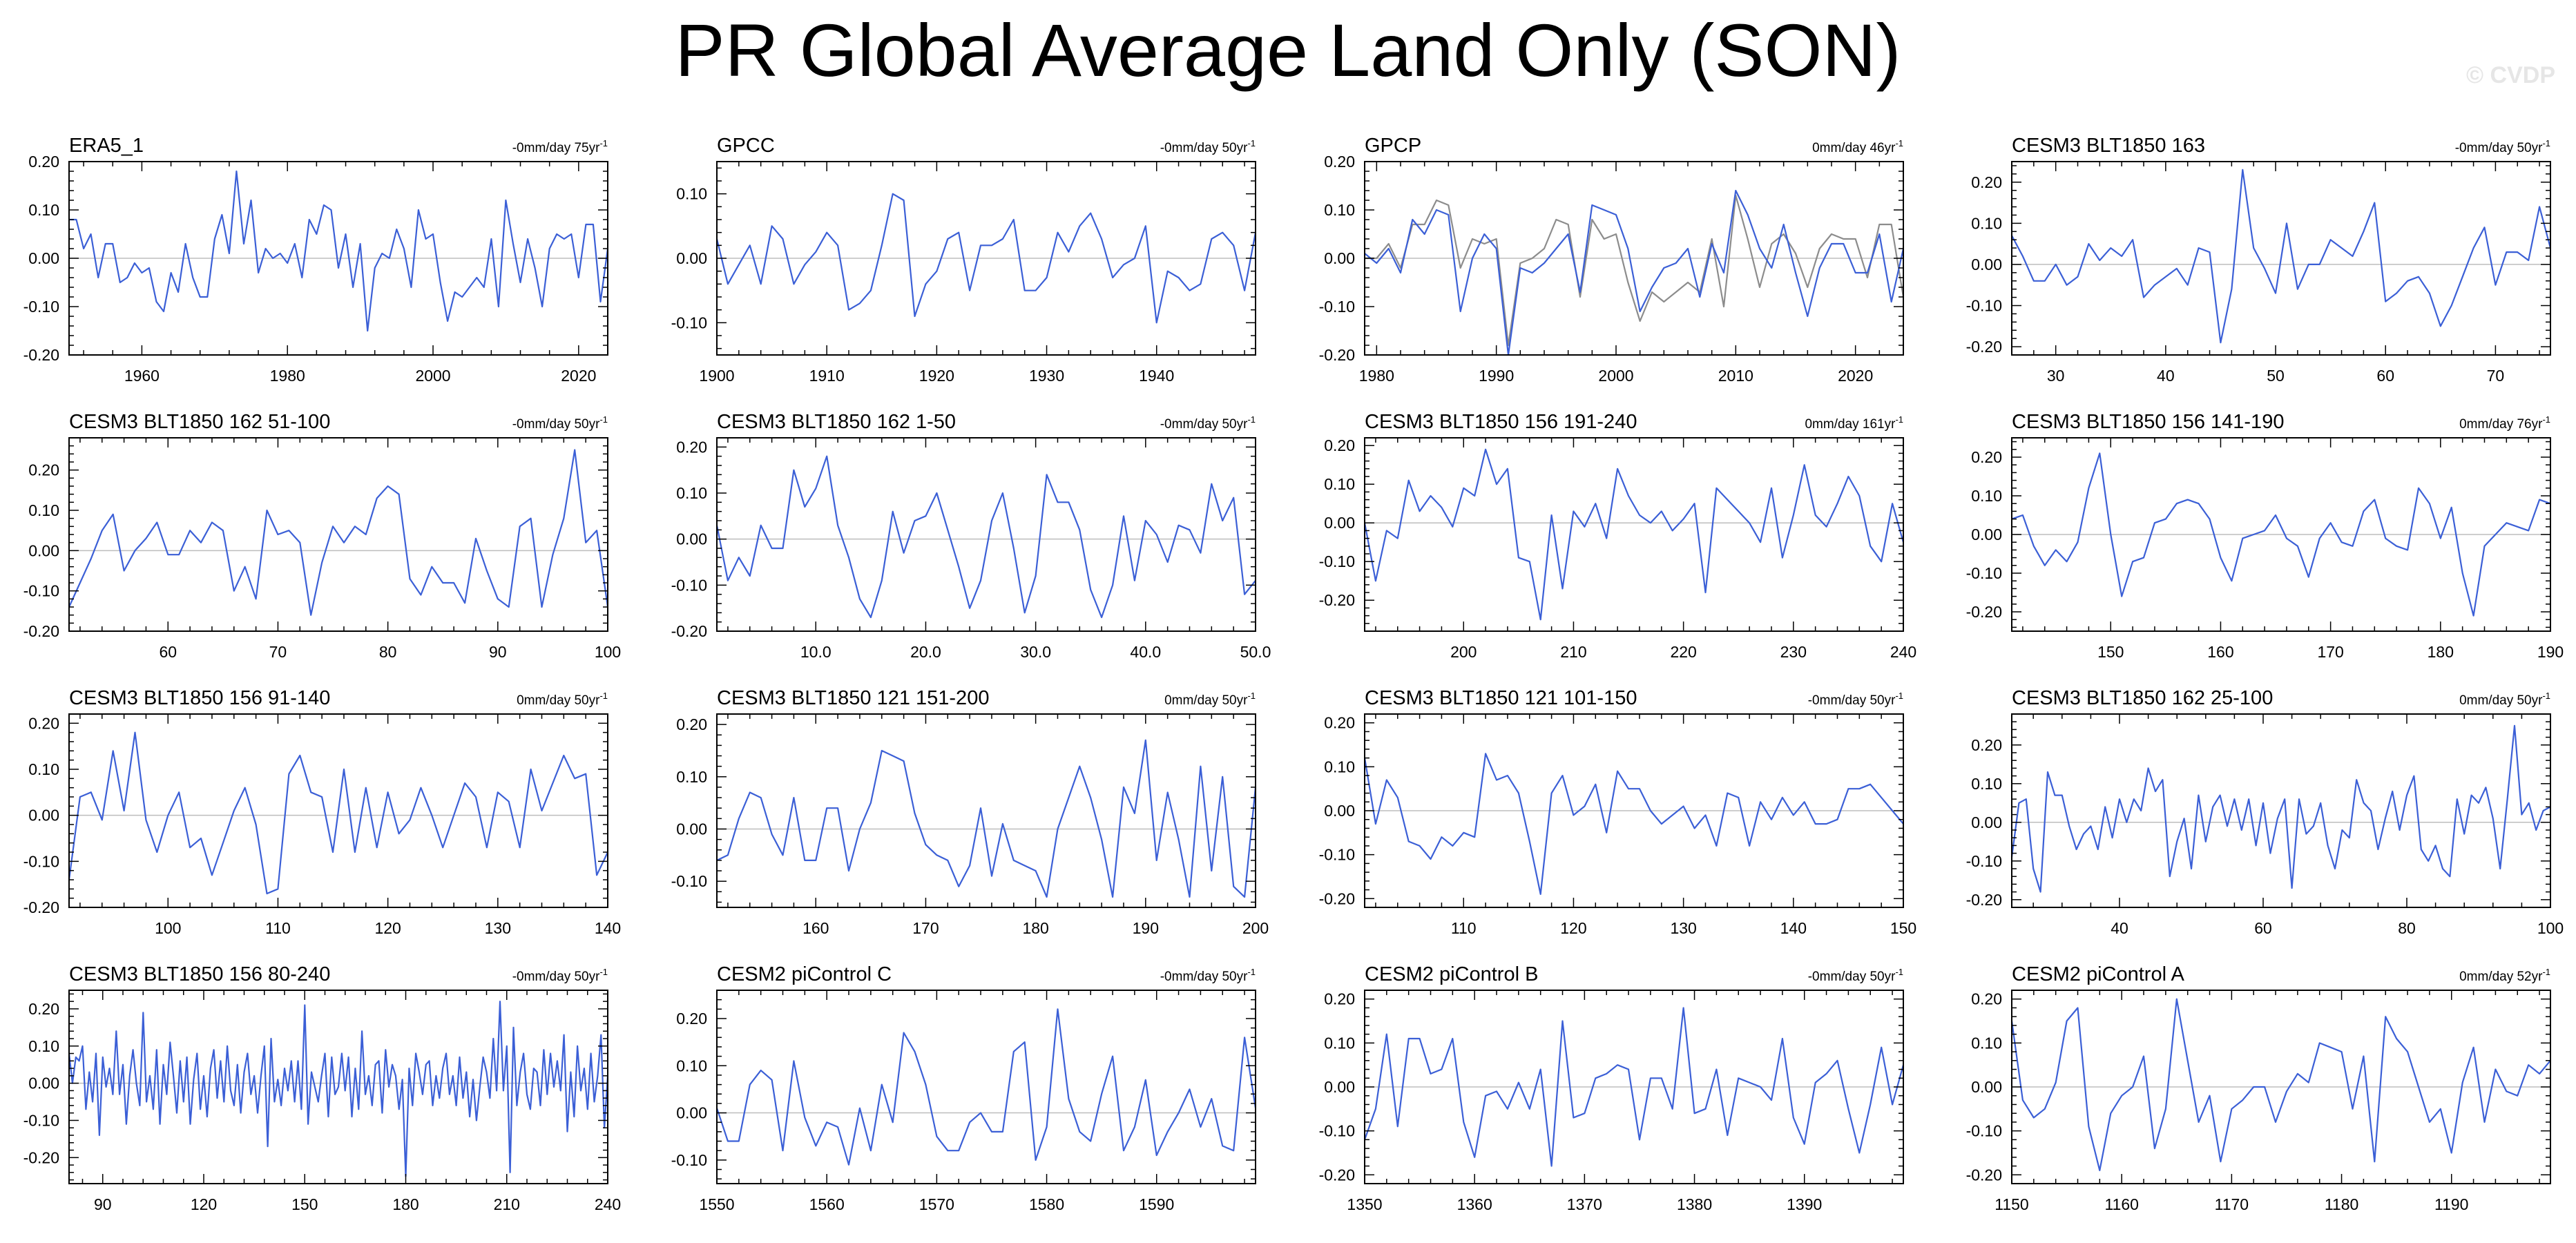  I want to click on trend-value: 0mm/day 52yr, so click(2501, 977).